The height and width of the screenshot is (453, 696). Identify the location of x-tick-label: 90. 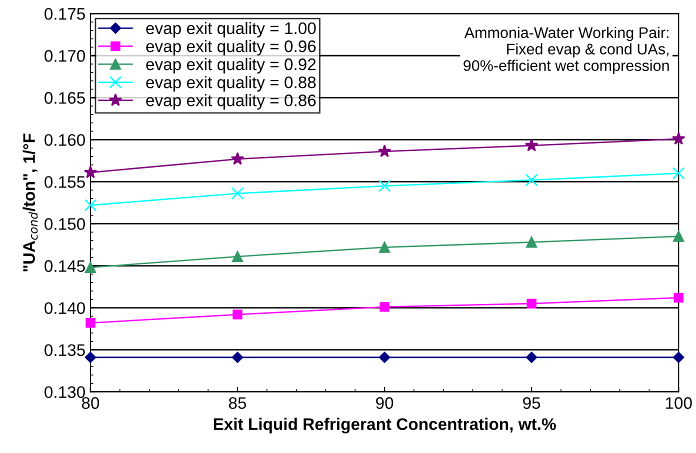
(385, 403).